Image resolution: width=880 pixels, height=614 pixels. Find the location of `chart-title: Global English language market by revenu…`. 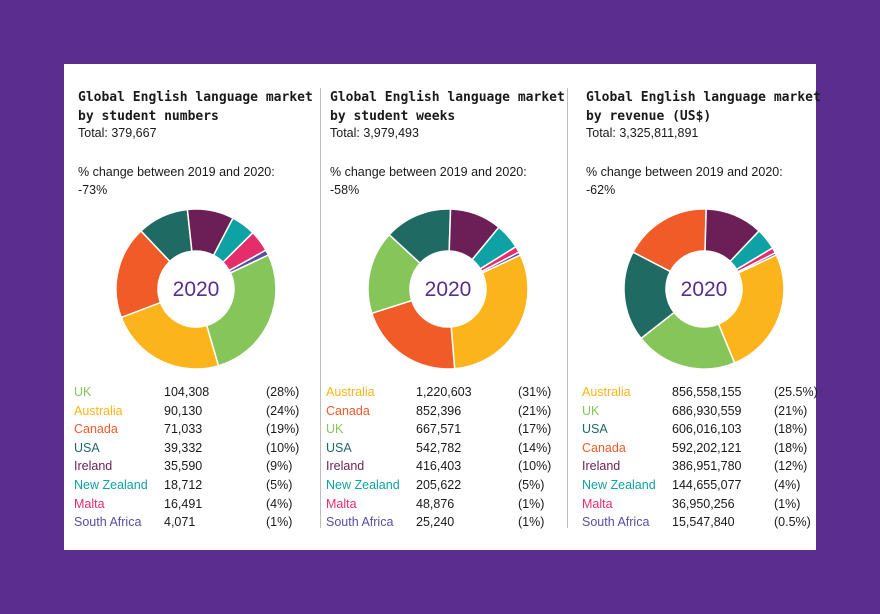

chart-title: Global English language market by revenu… is located at coordinates (703, 107).